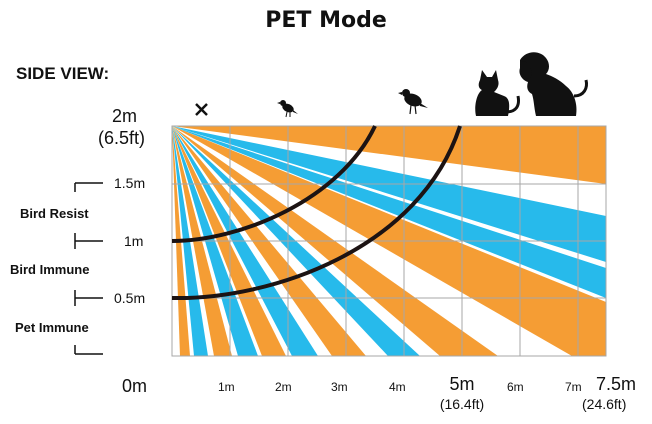  I want to click on side-view-label: SIDE VIEW:, so click(63, 73).